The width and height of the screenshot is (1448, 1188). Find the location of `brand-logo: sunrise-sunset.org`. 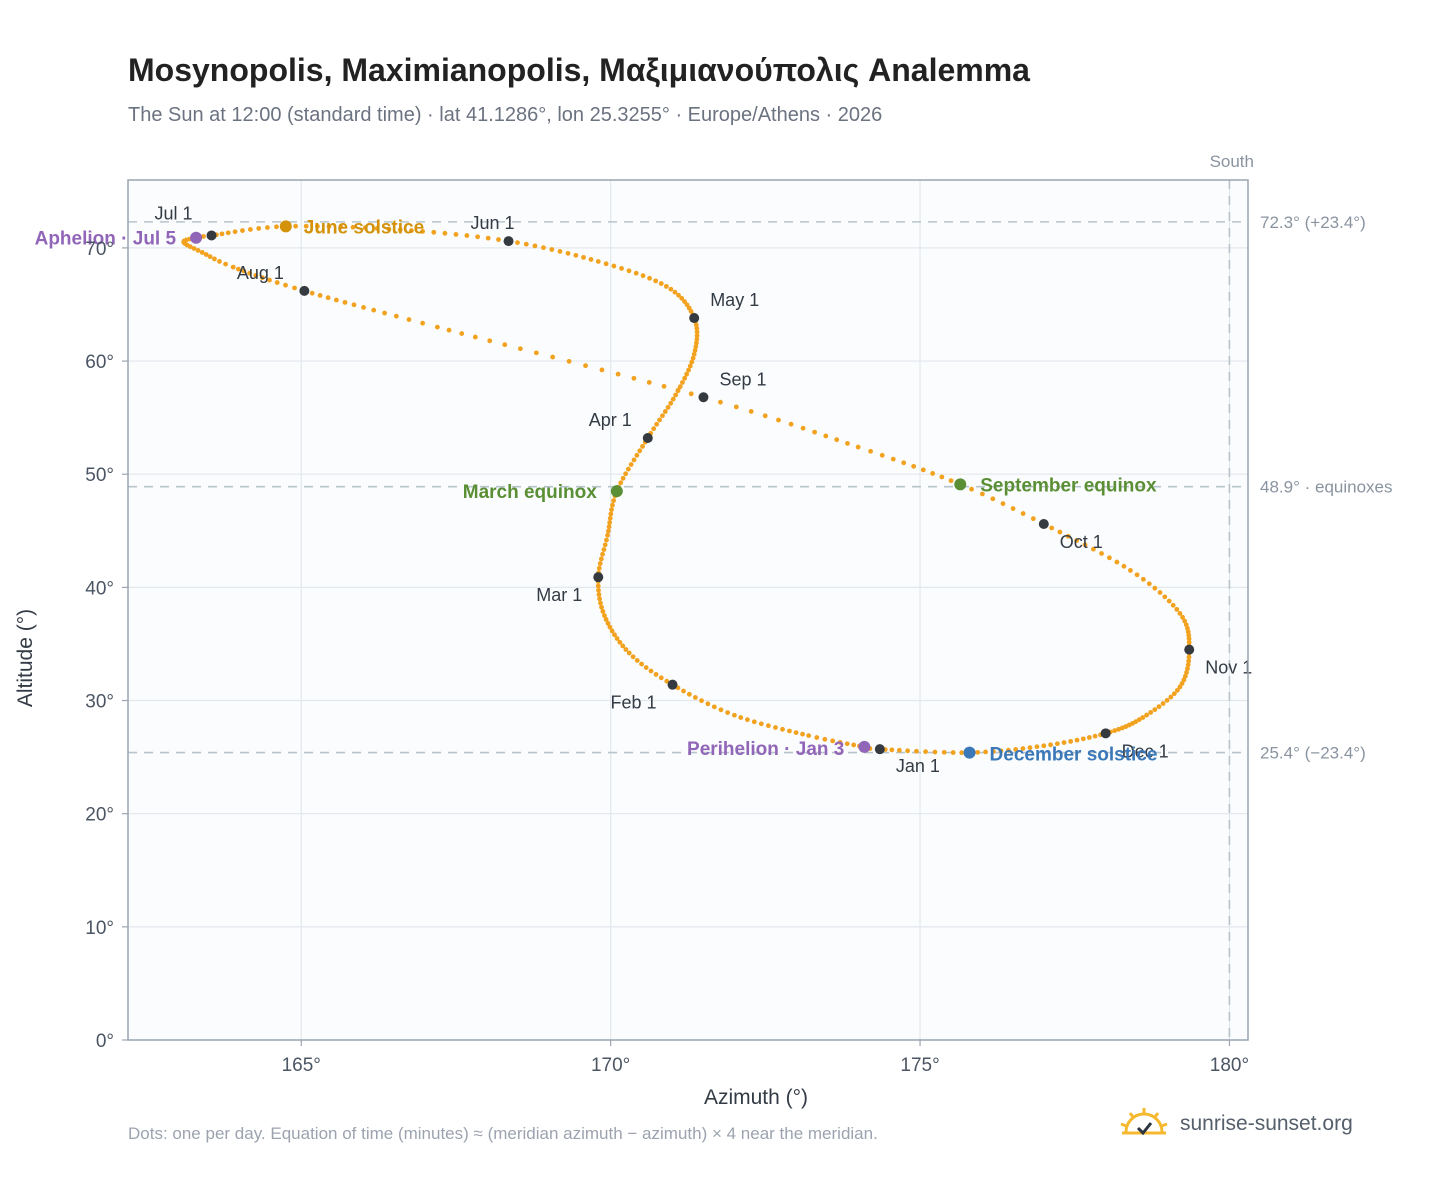

brand-logo: sunrise-sunset.org is located at coordinates (1235, 1124).